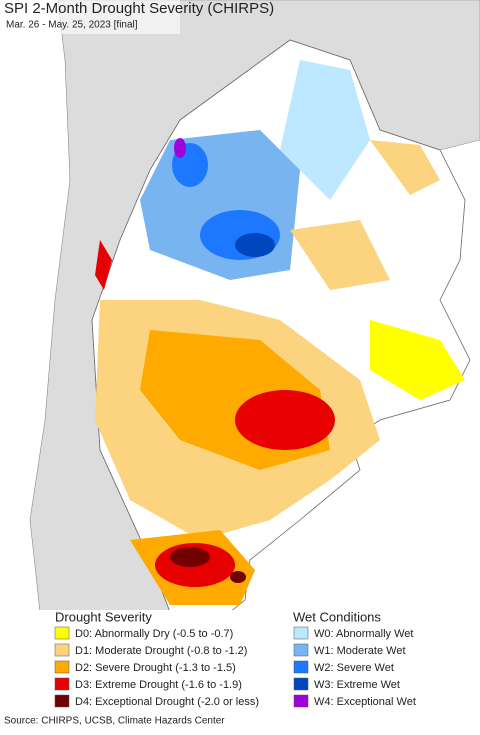  What do you see at coordinates (103, 616) in the screenshot?
I see `legend-title: Drought Severity` at bounding box center [103, 616].